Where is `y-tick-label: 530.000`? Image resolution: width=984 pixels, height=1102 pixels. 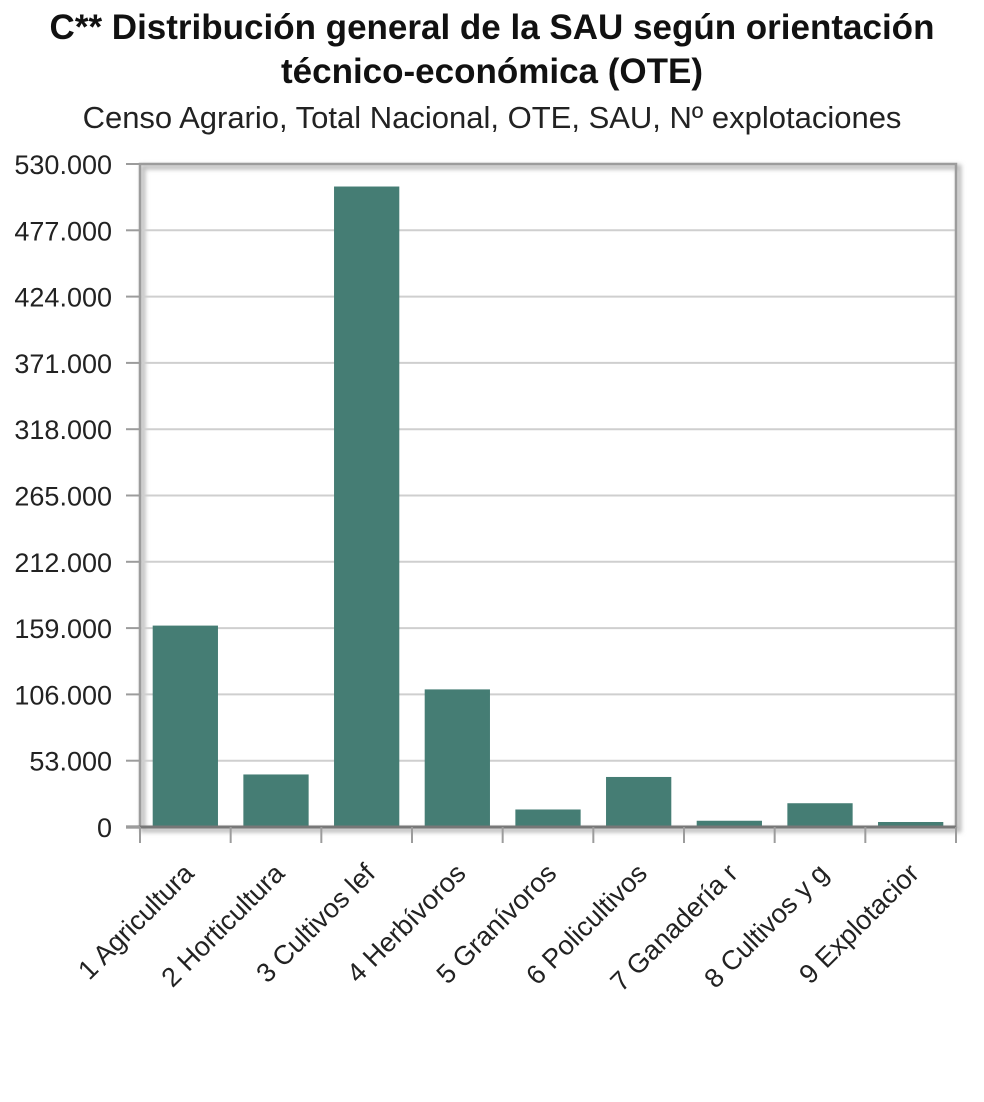 y-tick-label: 530.000 is located at coordinates (63, 165).